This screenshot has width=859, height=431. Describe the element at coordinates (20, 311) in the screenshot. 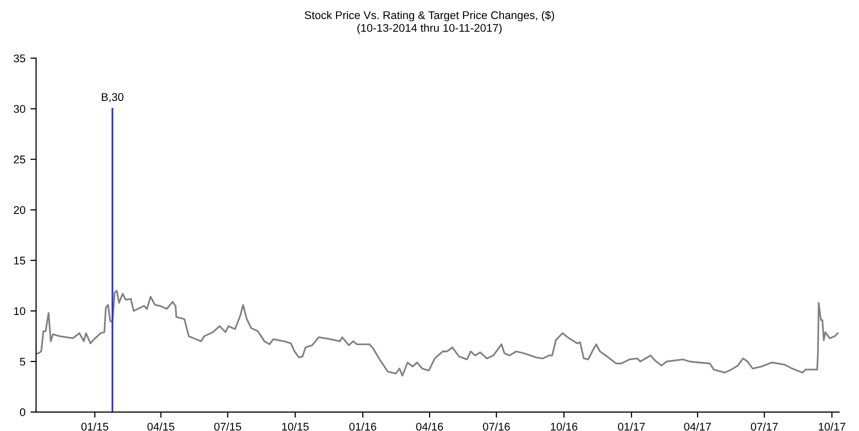

I see `y-tick-label: 10` at that location.